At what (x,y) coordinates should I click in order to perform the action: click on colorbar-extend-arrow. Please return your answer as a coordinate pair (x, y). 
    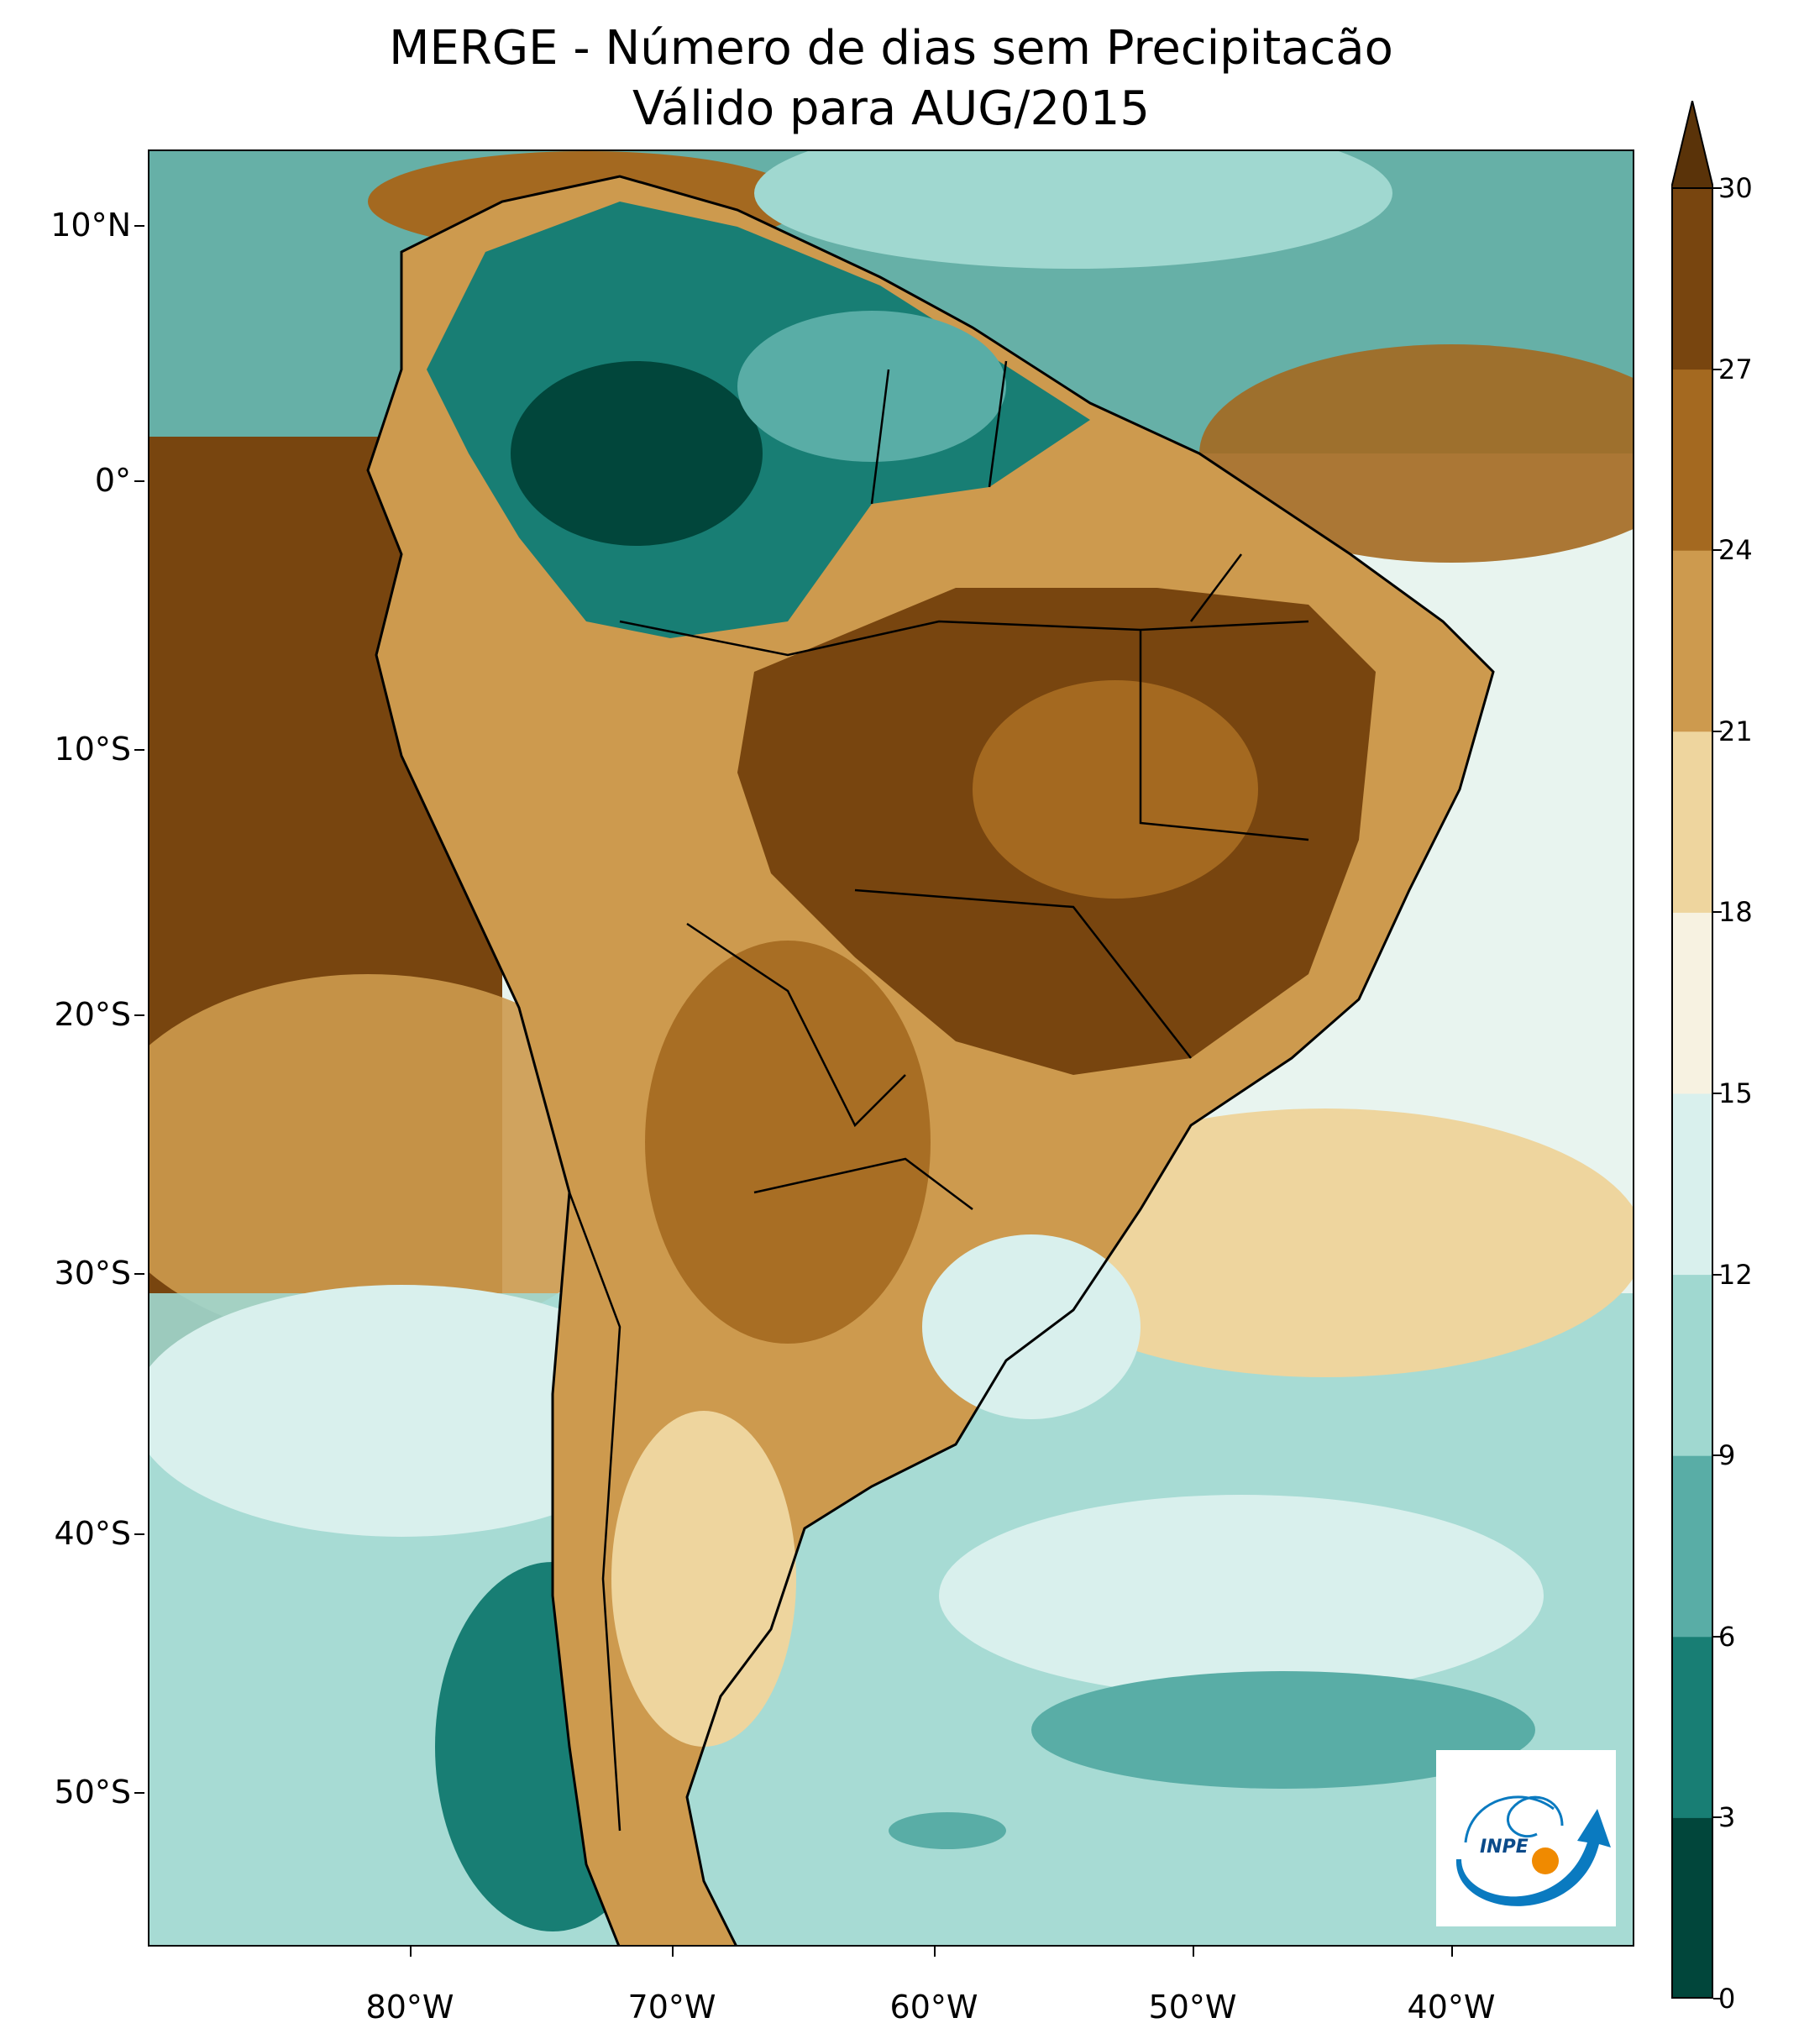
    Looking at the image, I should click on (1692, 145).